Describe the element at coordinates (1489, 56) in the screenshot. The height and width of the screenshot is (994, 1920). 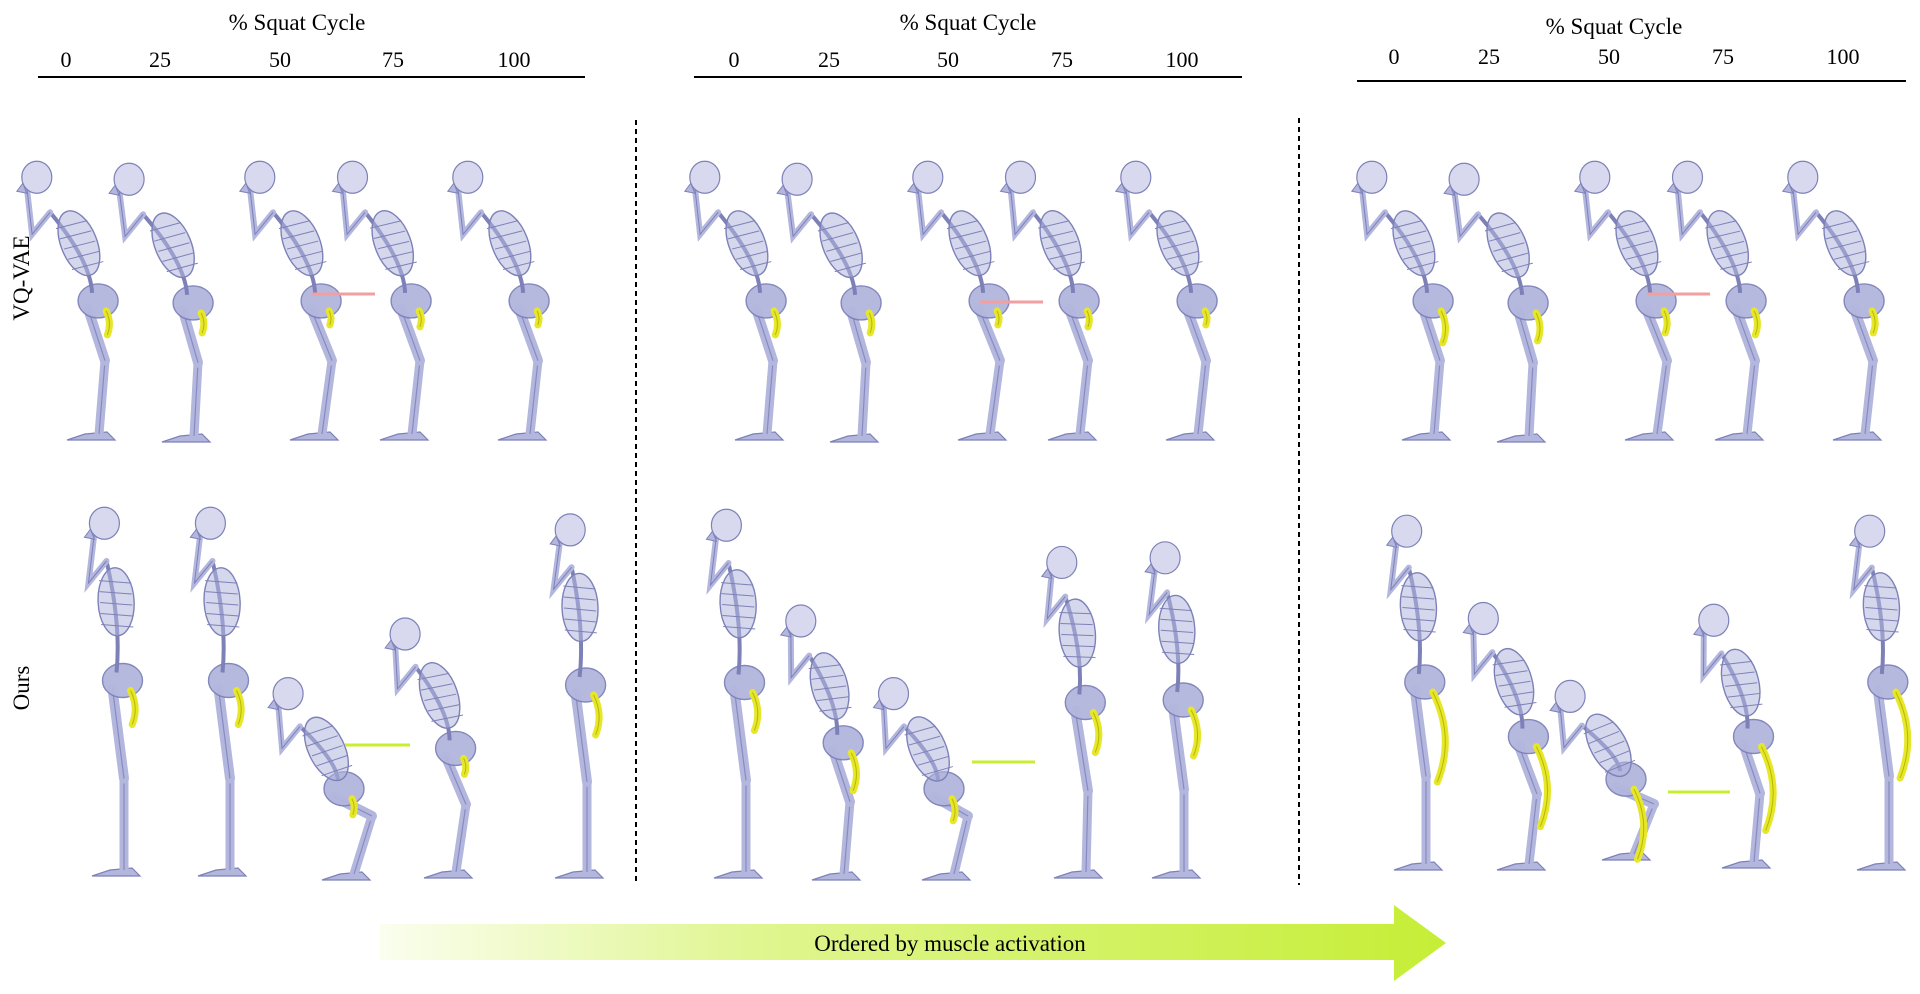
I see `tick-label: 25` at that location.